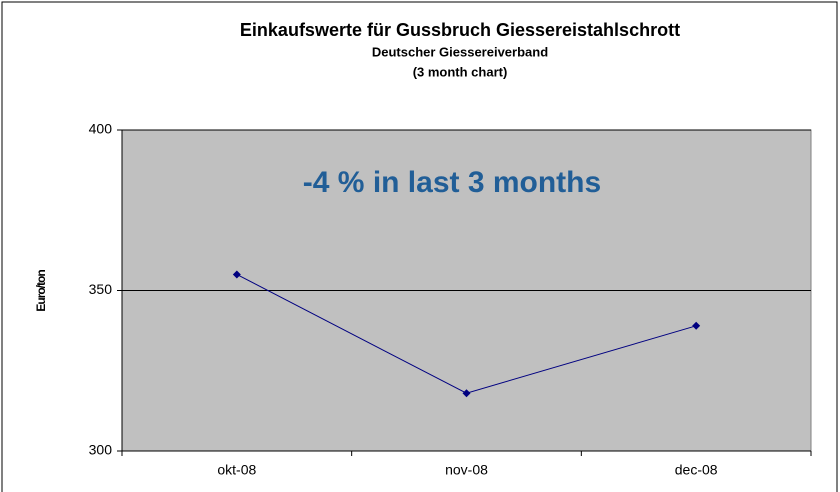 The width and height of the screenshot is (840, 492). I want to click on chart-subtitle: Deutscher Giessereiverband, so click(460, 51).